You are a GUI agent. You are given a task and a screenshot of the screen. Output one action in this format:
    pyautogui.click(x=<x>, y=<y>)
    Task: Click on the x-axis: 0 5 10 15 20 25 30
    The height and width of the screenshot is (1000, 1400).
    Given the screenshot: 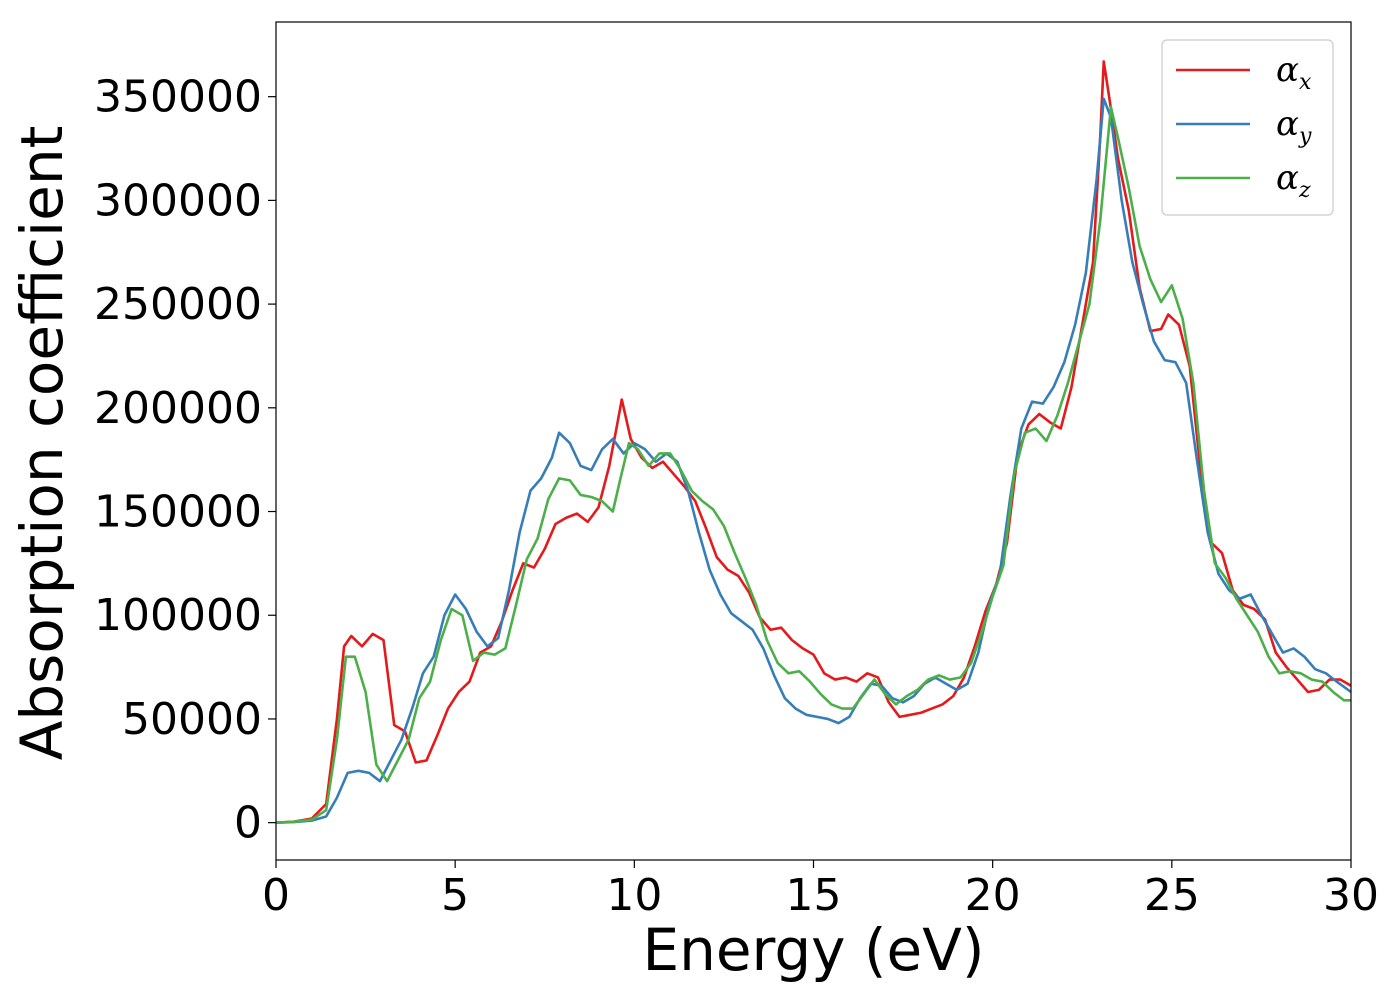 What is the action you would take?
    pyautogui.click(x=820, y=890)
    